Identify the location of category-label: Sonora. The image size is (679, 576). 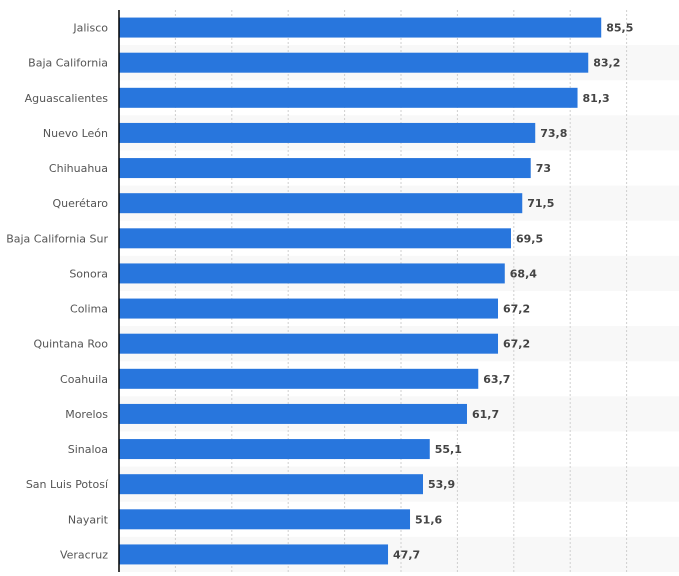
(88, 273).